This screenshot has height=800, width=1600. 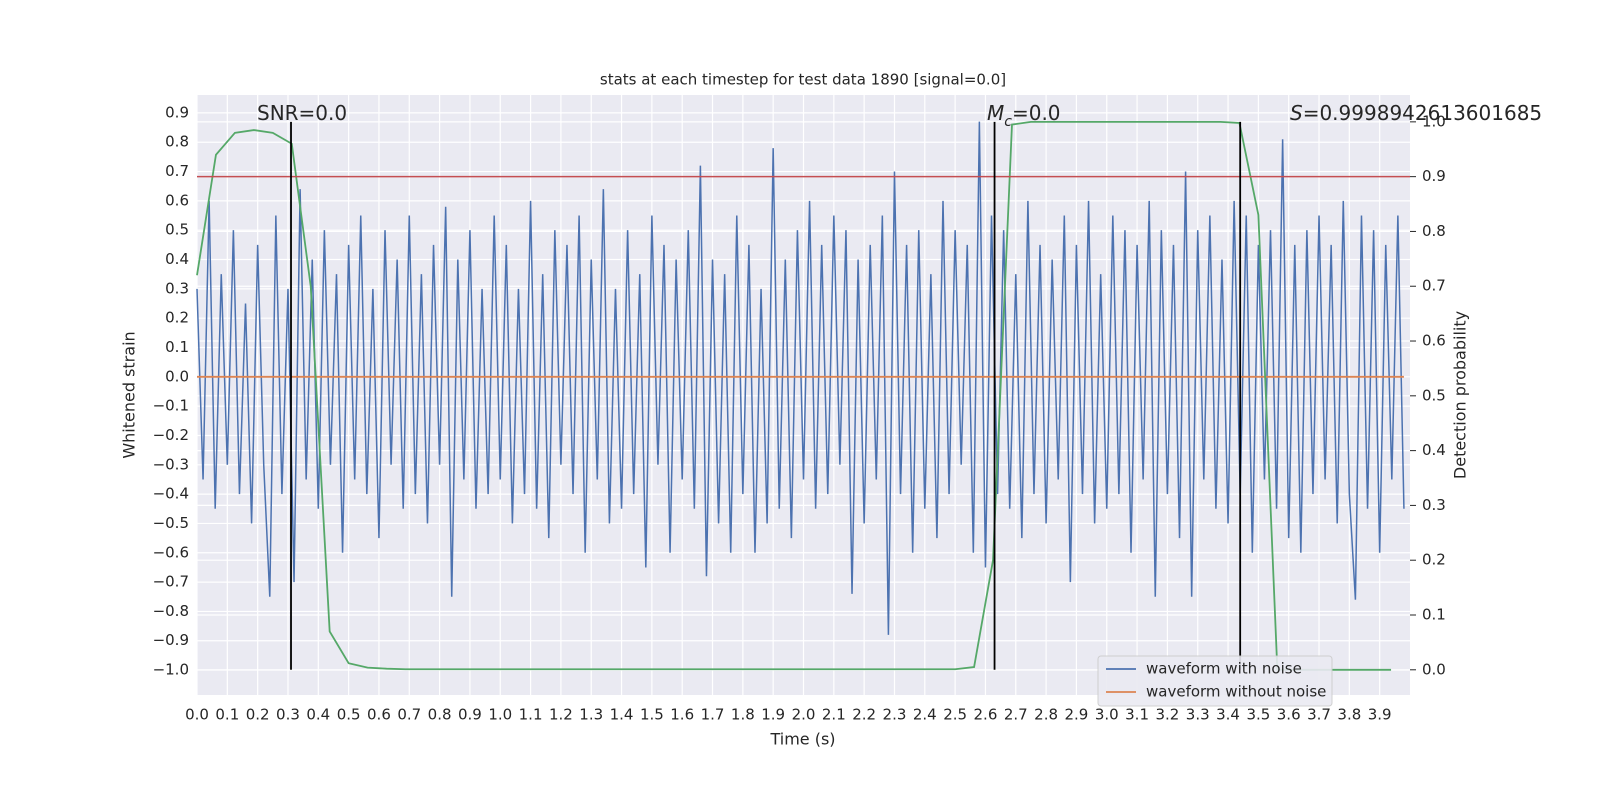 What do you see at coordinates (1380, 715) in the screenshot?
I see `x-tick-label: 3.9` at bounding box center [1380, 715].